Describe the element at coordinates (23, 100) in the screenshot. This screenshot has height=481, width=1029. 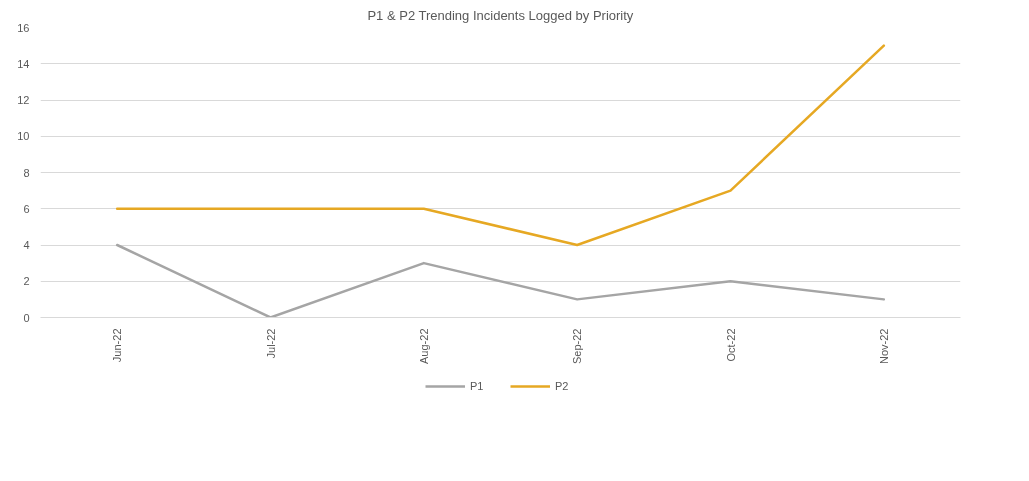
I see `y-tick-label: 12` at that location.